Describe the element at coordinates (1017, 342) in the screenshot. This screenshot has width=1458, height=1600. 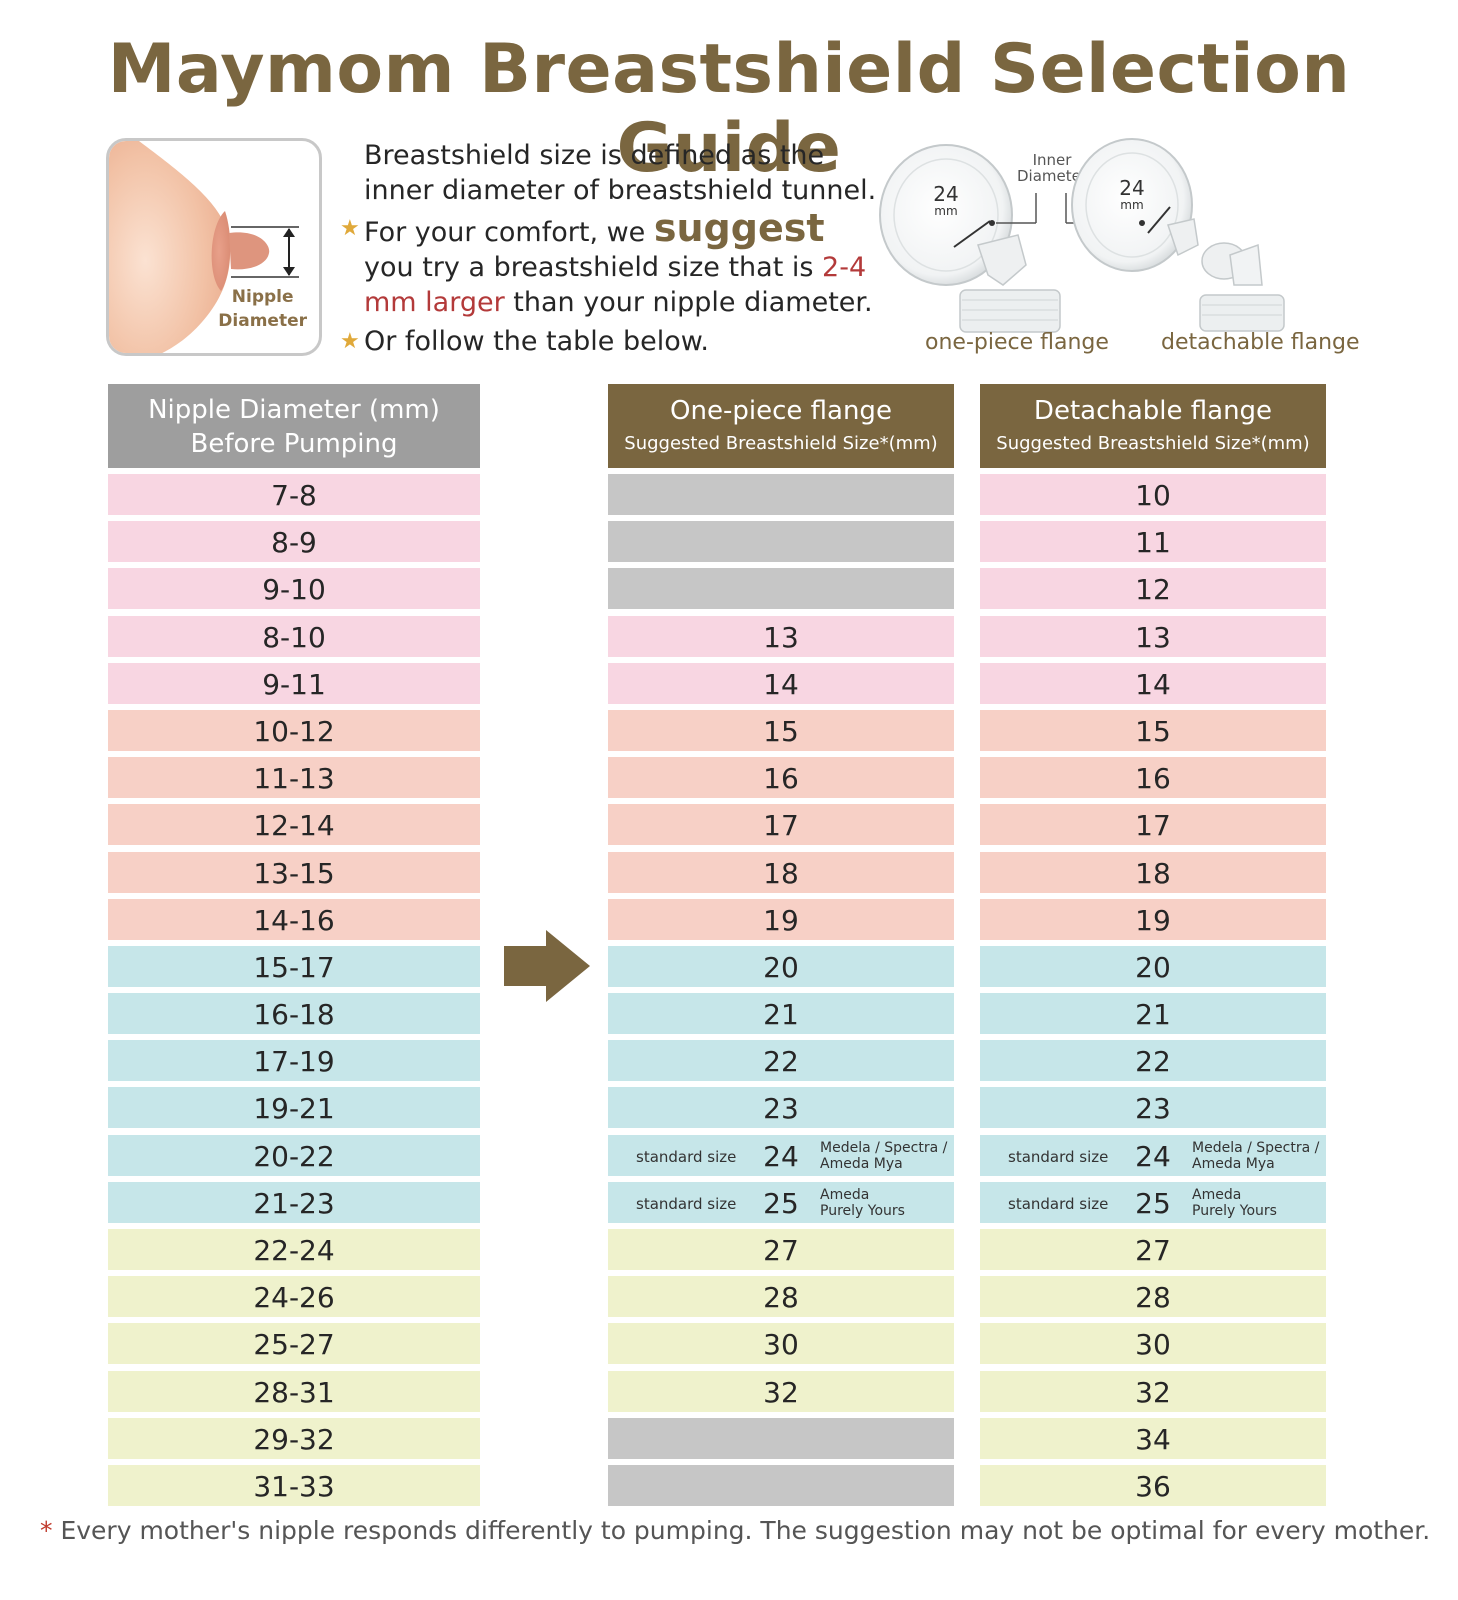
I see `one-piece-flange-caption: one-piece flange` at that location.